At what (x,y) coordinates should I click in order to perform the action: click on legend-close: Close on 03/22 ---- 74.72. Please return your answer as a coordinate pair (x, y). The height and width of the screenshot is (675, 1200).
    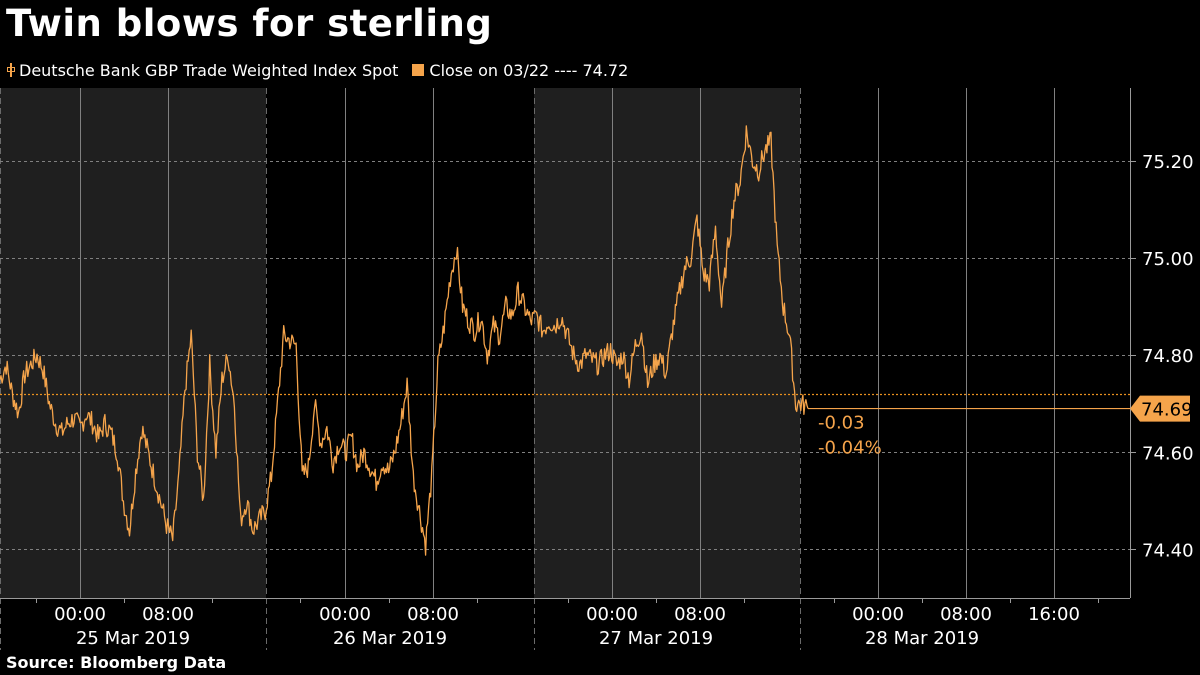
    Looking at the image, I should click on (520, 70).